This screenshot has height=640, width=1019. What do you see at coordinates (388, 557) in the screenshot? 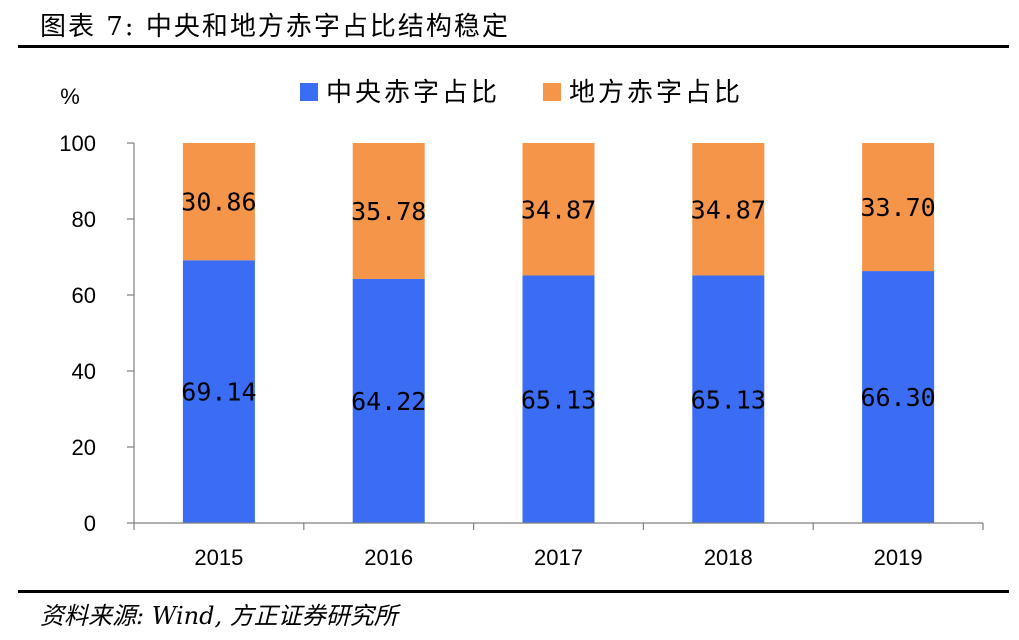
I see `x-tick-label: 2016` at bounding box center [388, 557].